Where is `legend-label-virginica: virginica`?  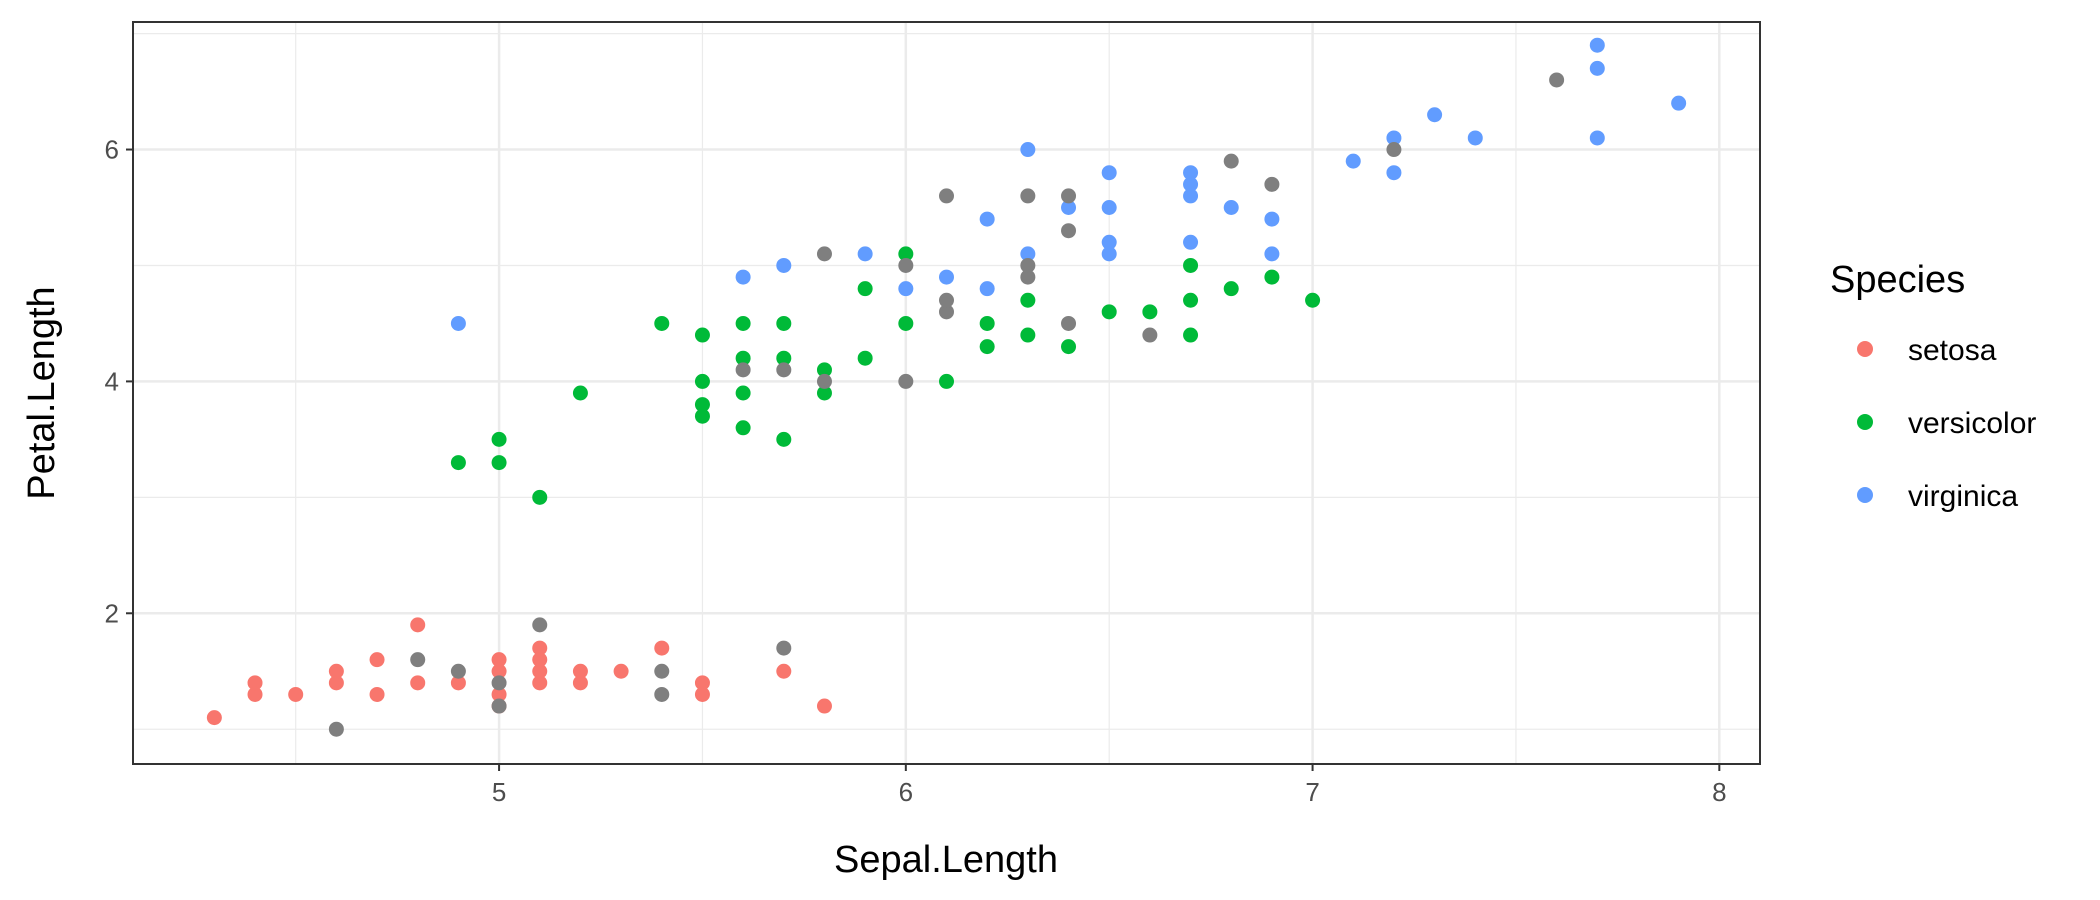 legend-label-virginica: virginica is located at coordinates (1963, 496).